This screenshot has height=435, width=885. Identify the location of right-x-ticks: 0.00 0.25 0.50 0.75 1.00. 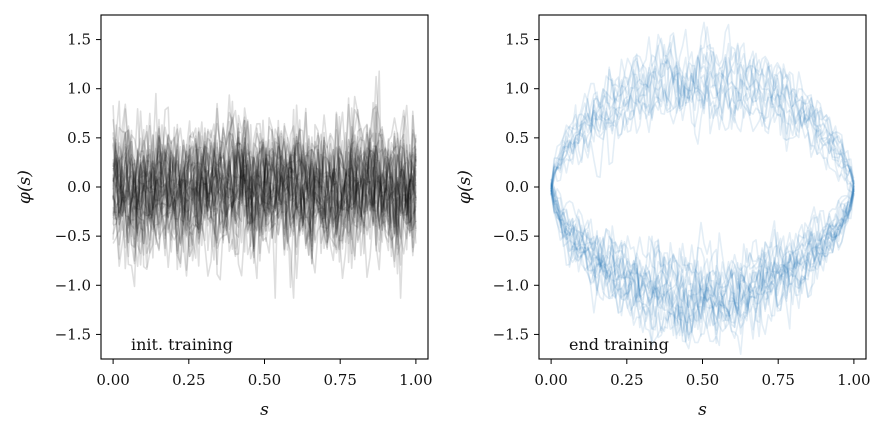
(702, 374).